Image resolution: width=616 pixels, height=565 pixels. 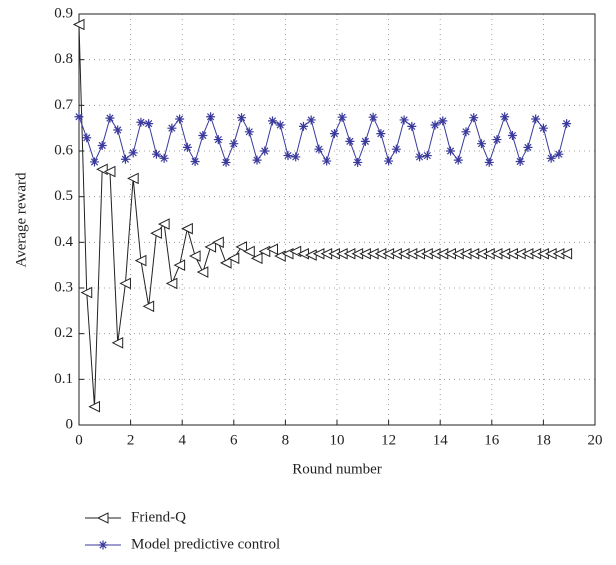 I want to click on x-tick-label: 8, so click(x=286, y=440).